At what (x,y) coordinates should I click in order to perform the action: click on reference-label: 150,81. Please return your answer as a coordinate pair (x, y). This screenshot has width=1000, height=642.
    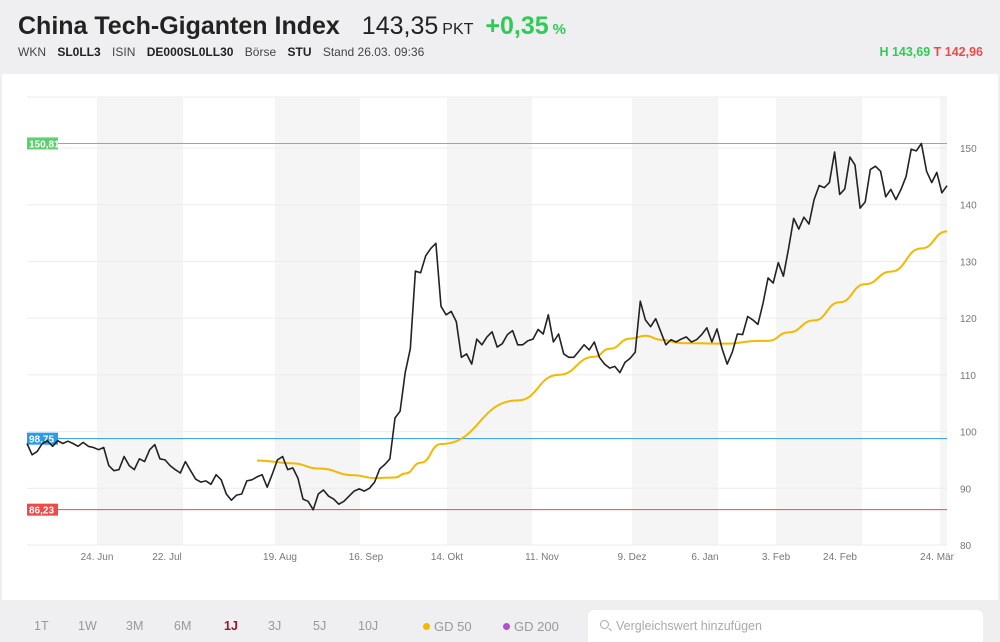
    Looking at the image, I should click on (44, 144).